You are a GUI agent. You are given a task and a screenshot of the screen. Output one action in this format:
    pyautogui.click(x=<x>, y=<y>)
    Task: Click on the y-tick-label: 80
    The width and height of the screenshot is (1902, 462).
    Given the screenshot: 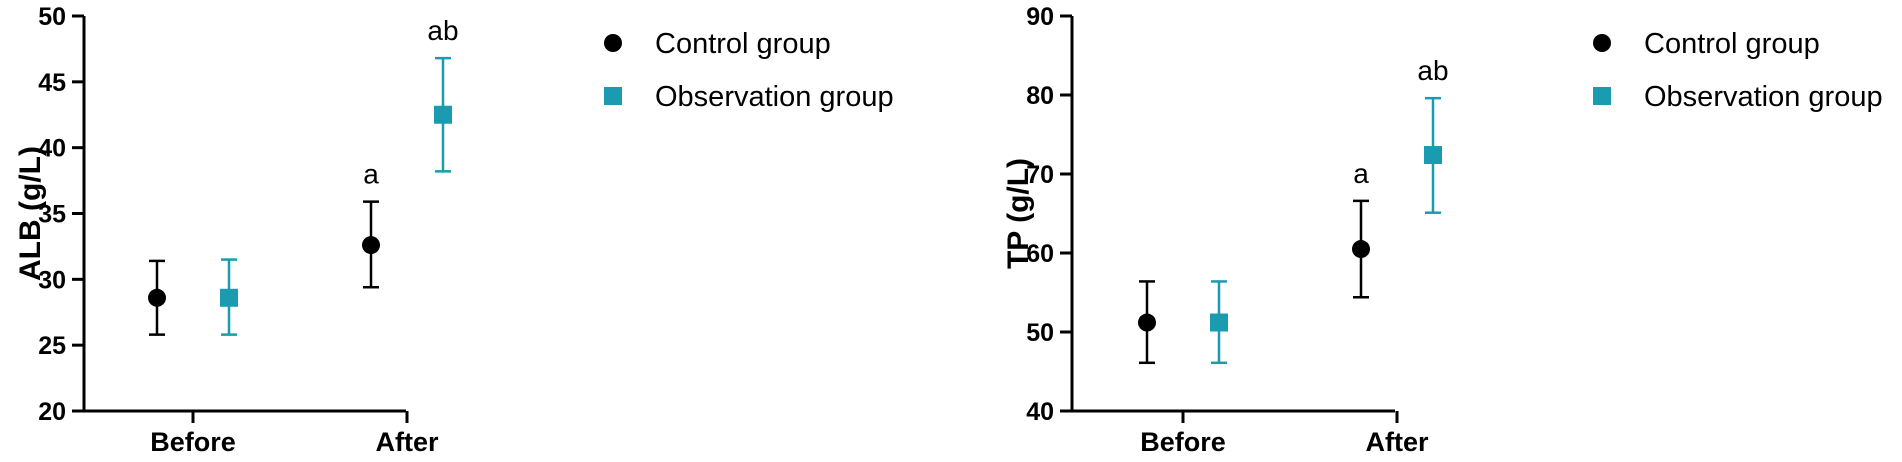 What is the action you would take?
    pyautogui.click(x=1040, y=96)
    